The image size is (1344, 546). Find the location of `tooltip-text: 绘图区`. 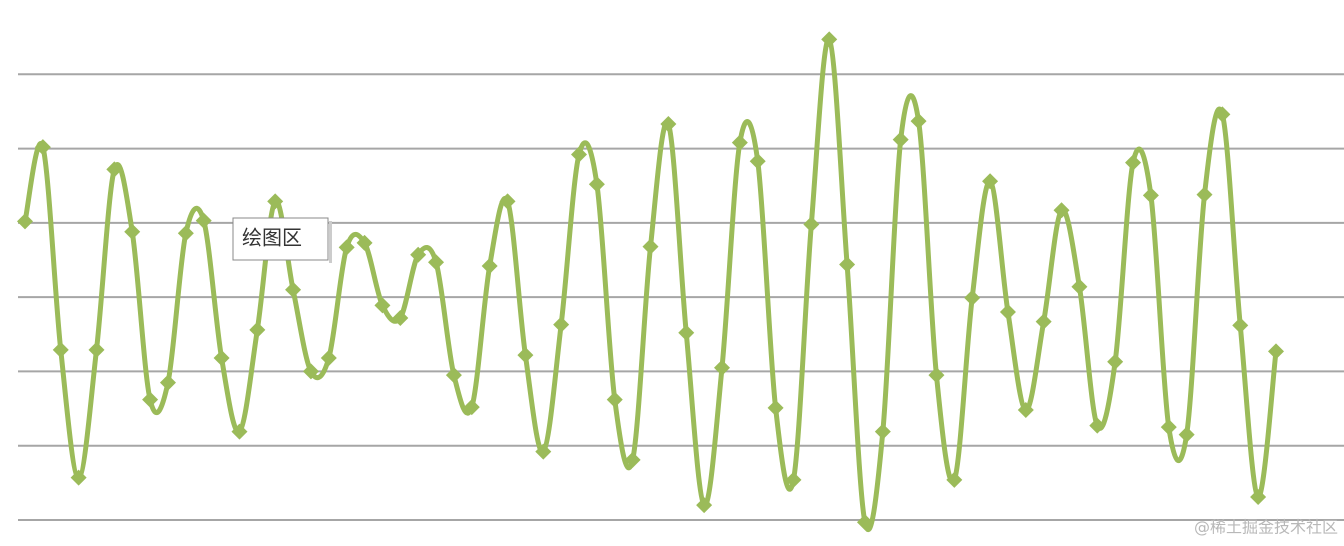

tooltip-text: 绘图区 is located at coordinates (272, 238).